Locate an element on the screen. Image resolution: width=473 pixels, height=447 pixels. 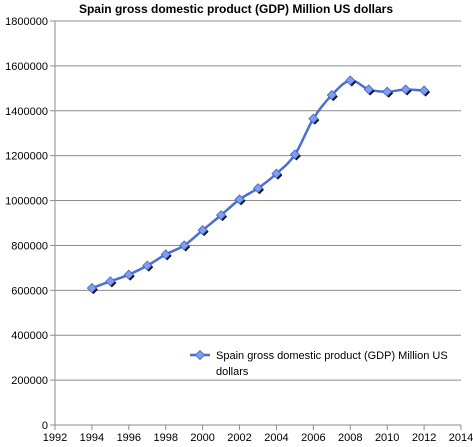
x-tick-label: 1996 is located at coordinates (129, 438).